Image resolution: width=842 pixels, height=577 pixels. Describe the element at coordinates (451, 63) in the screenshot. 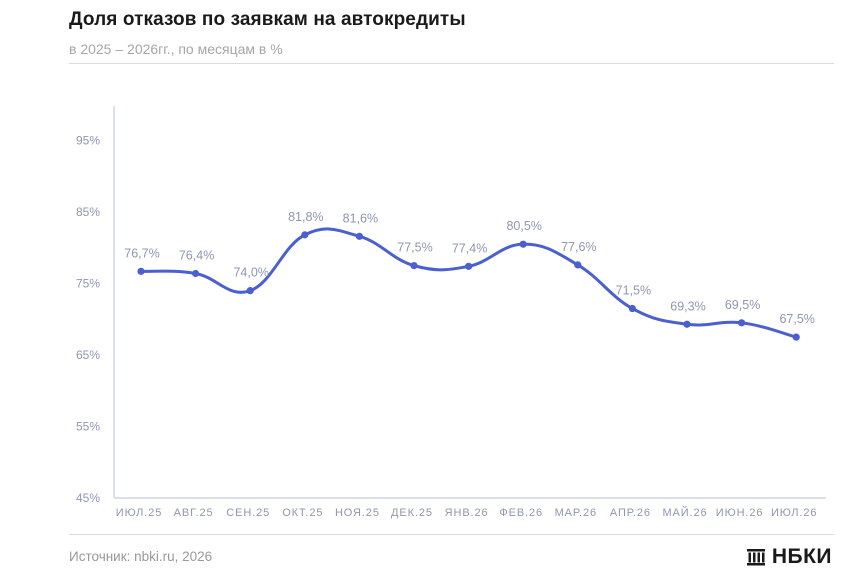

I see `top-divider` at that location.